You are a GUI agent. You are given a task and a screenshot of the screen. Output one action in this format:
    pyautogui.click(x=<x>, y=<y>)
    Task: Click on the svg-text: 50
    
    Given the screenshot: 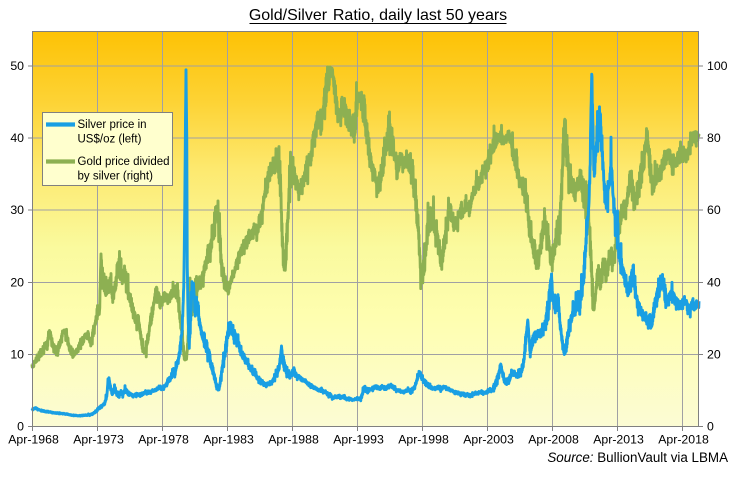 What is the action you would take?
    pyautogui.click(x=17, y=66)
    